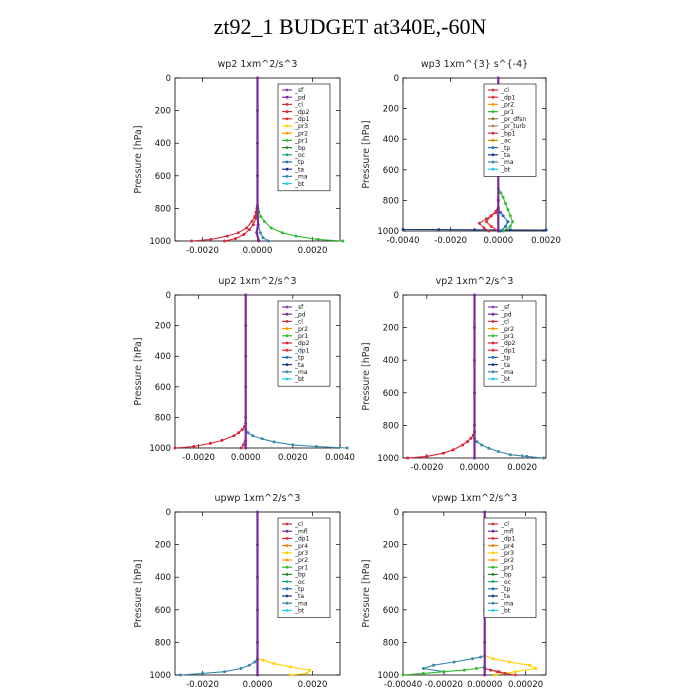 The width and height of the screenshot is (700, 700). What do you see at coordinates (300, 97) in the screenshot?
I see `legend-label: _pd` at bounding box center [300, 97].